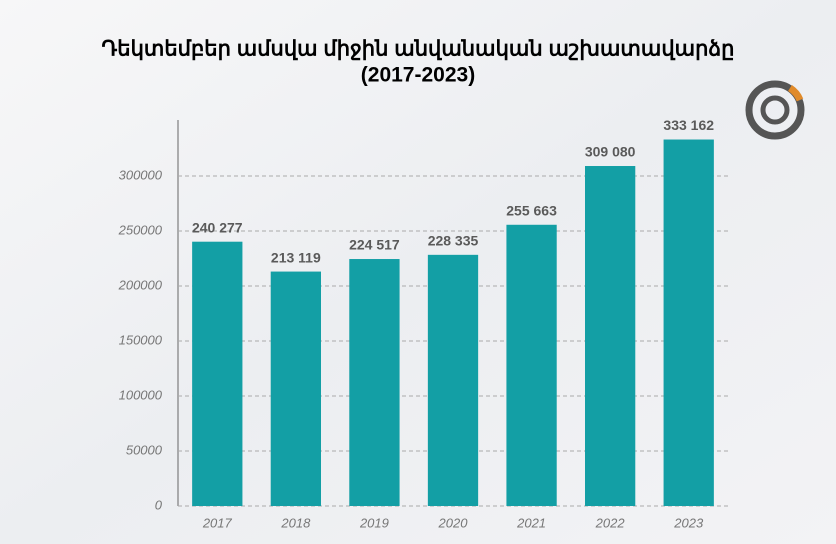 The image size is (836, 544). I want to click on x-tick-label: 2018, so click(295, 522).